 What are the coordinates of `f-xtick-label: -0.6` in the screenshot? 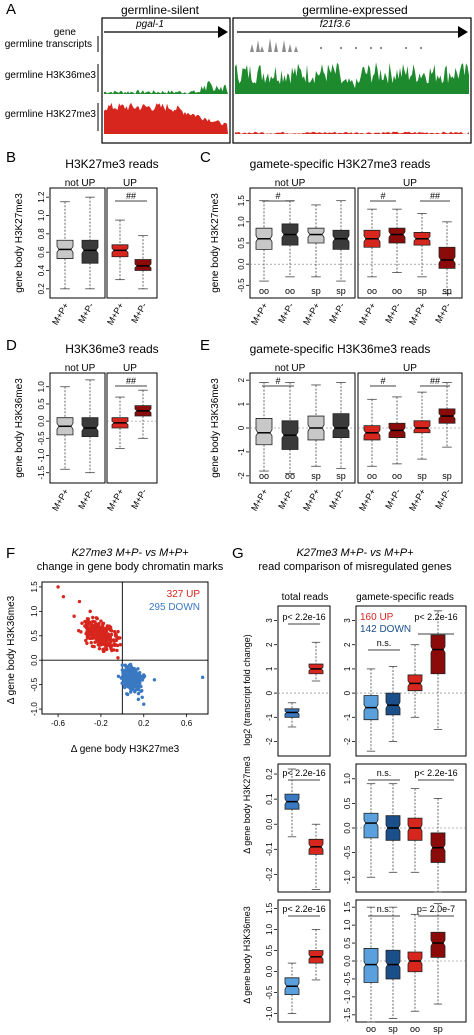 It's located at (58, 723).